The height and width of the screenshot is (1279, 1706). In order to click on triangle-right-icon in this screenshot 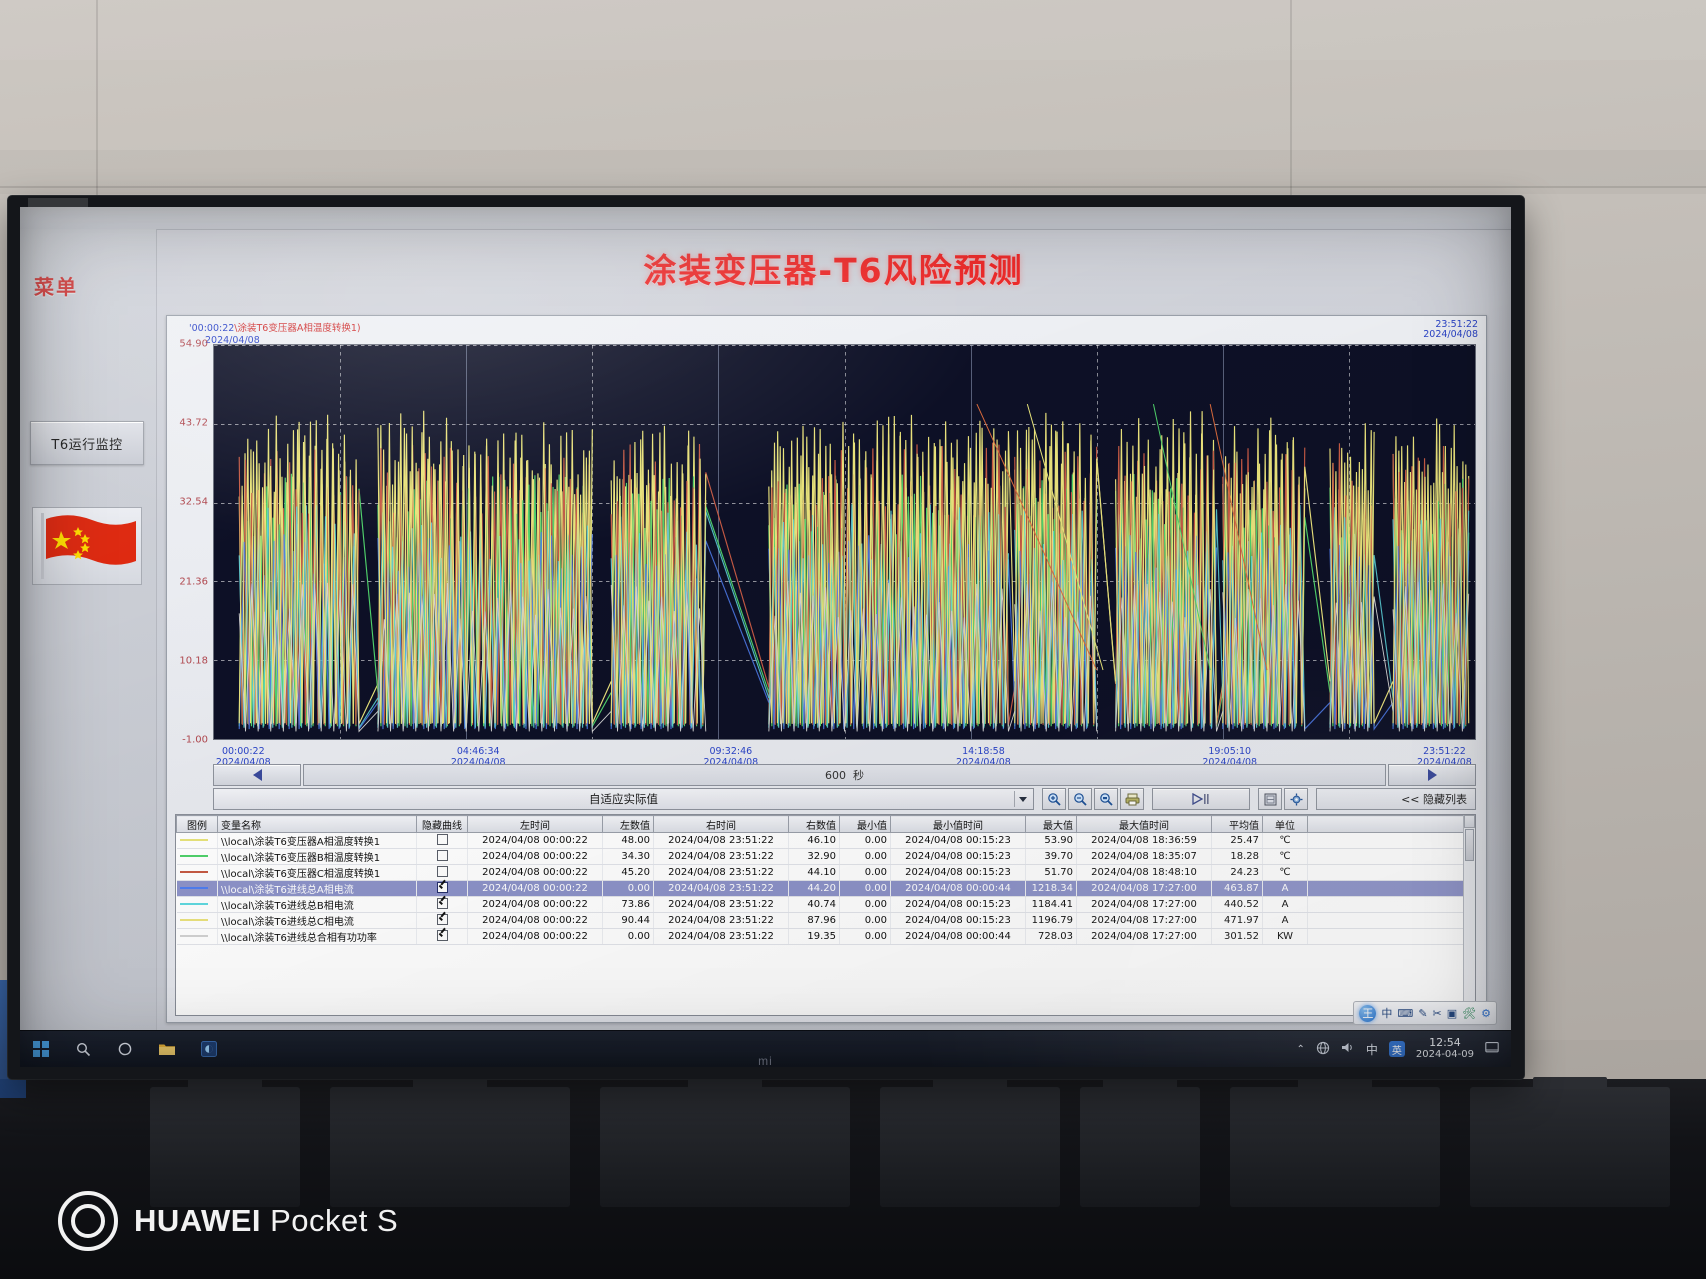, I will do `click(1432, 775)`.